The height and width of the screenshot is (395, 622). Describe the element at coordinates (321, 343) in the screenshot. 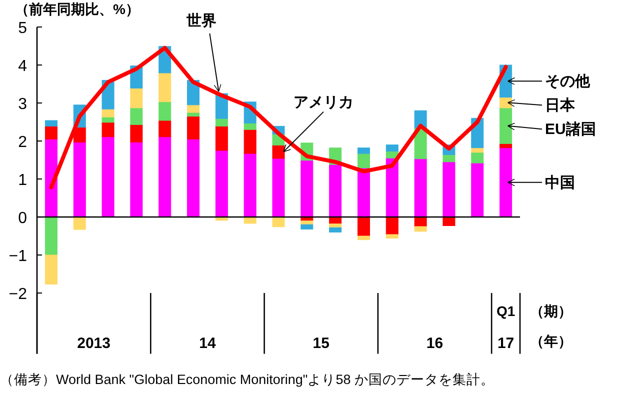

I see `annotation: 15` at that location.